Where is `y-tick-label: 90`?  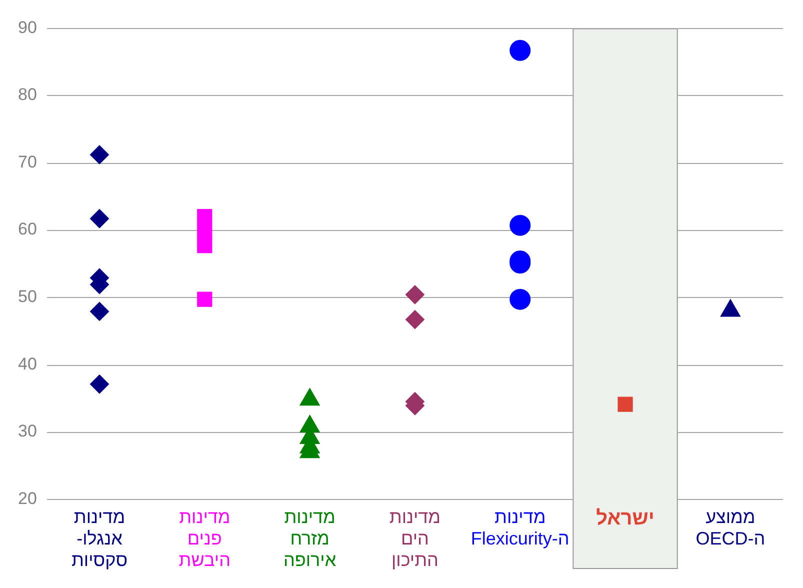
y-tick-label: 90 is located at coordinates (27, 27).